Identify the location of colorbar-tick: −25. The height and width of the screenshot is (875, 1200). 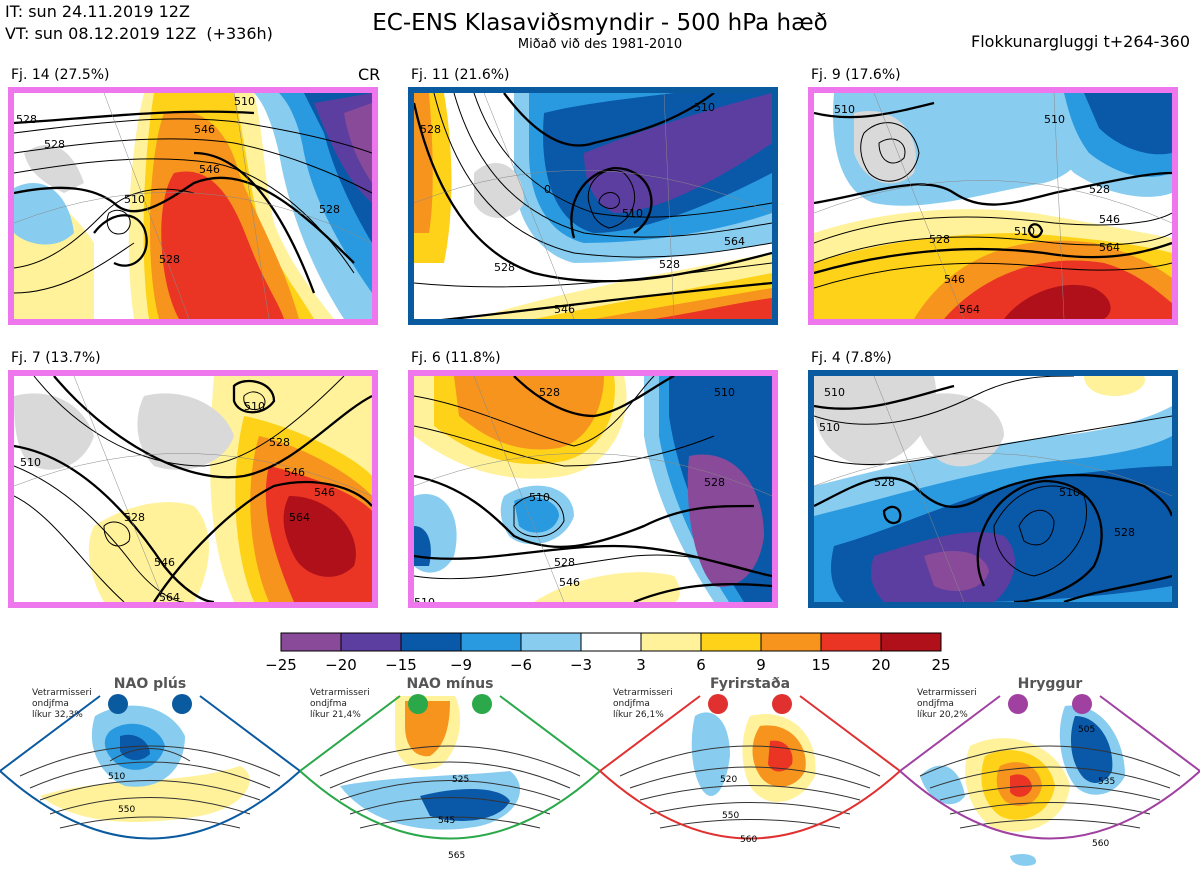
(281, 665).